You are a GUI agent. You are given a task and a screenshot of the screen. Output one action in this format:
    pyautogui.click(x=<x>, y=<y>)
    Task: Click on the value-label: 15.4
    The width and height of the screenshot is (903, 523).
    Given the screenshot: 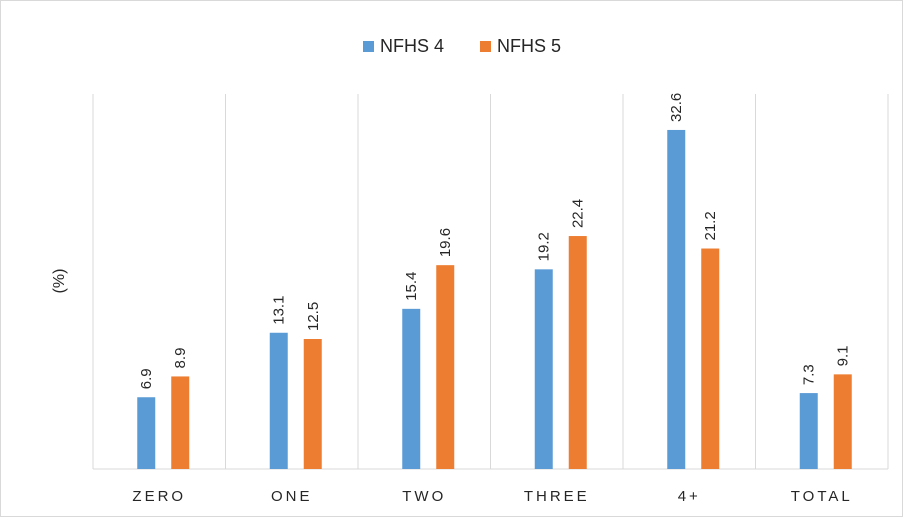 What is the action you would take?
    pyautogui.click(x=411, y=286)
    